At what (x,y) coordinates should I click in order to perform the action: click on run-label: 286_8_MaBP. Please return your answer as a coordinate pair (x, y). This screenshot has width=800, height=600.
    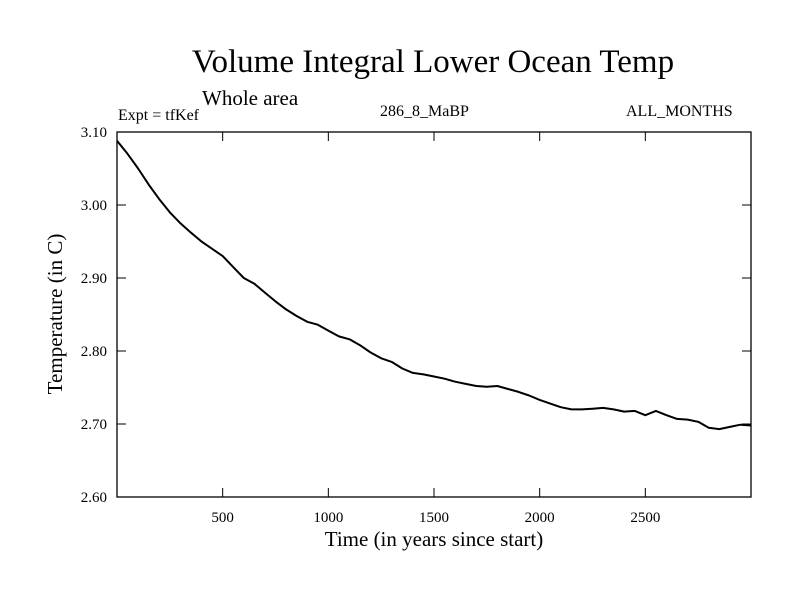
    Looking at the image, I should click on (424, 111).